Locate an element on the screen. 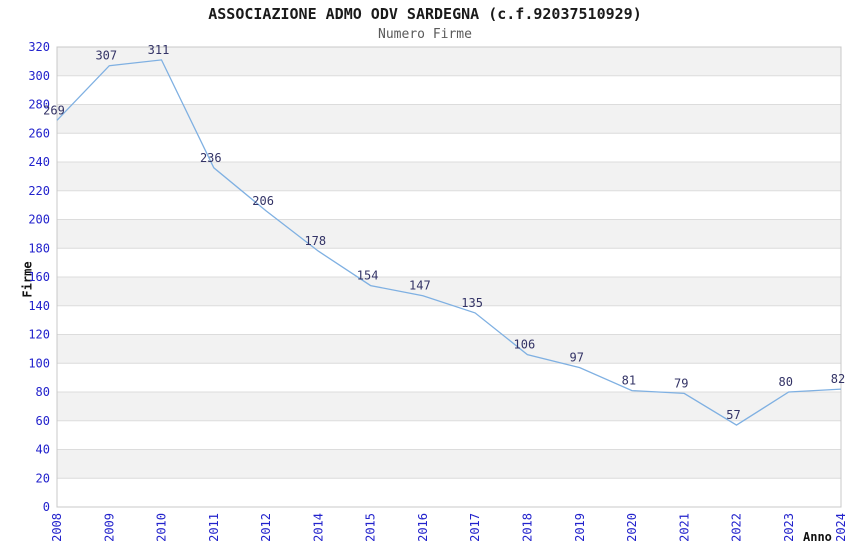 The width and height of the screenshot is (850, 550). svg-text: 0 is located at coordinates (46, 507).